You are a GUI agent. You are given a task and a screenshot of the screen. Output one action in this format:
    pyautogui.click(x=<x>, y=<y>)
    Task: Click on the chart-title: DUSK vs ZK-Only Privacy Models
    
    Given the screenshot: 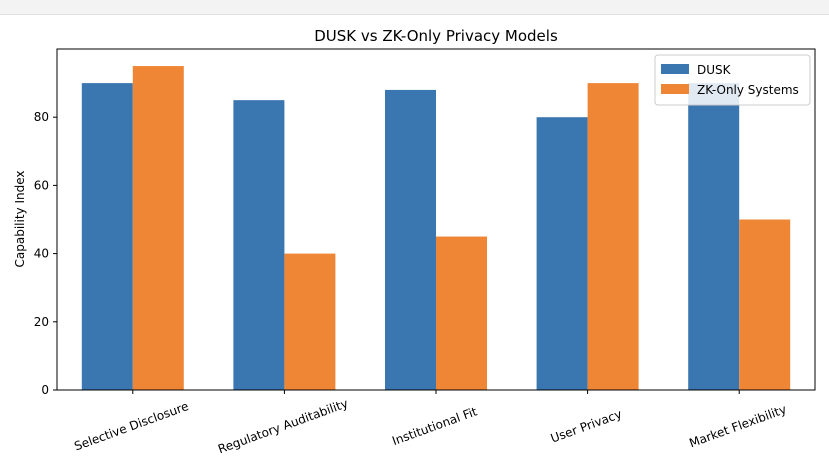 What is the action you would take?
    pyautogui.click(x=436, y=36)
    